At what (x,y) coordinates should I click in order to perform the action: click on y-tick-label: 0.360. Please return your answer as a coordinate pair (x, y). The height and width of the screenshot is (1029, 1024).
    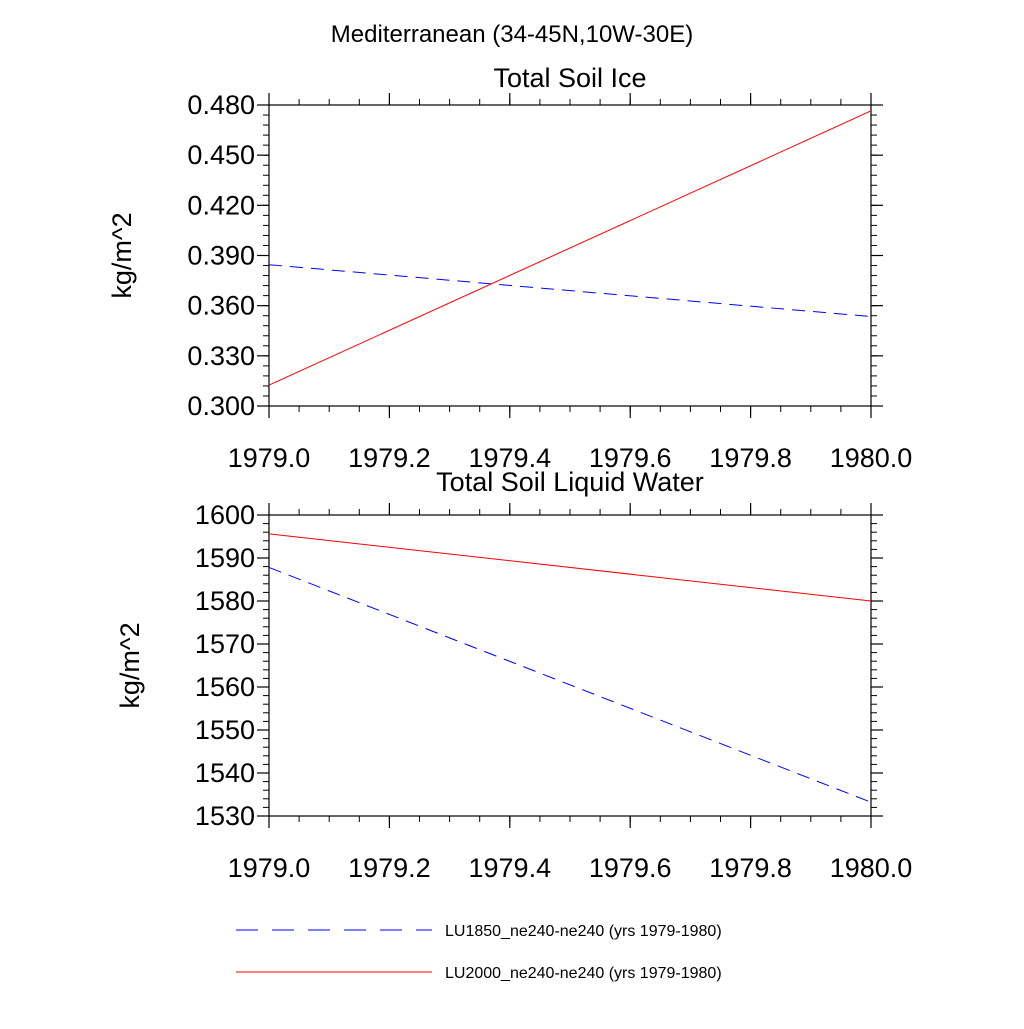
    Looking at the image, I should click on (221, 306).